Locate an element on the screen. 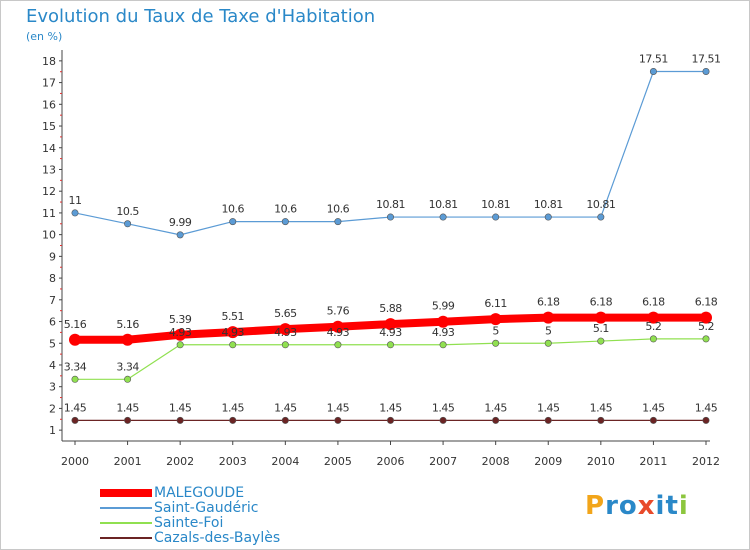  y-tick-label: 7 is located at coordinates (52, 300).